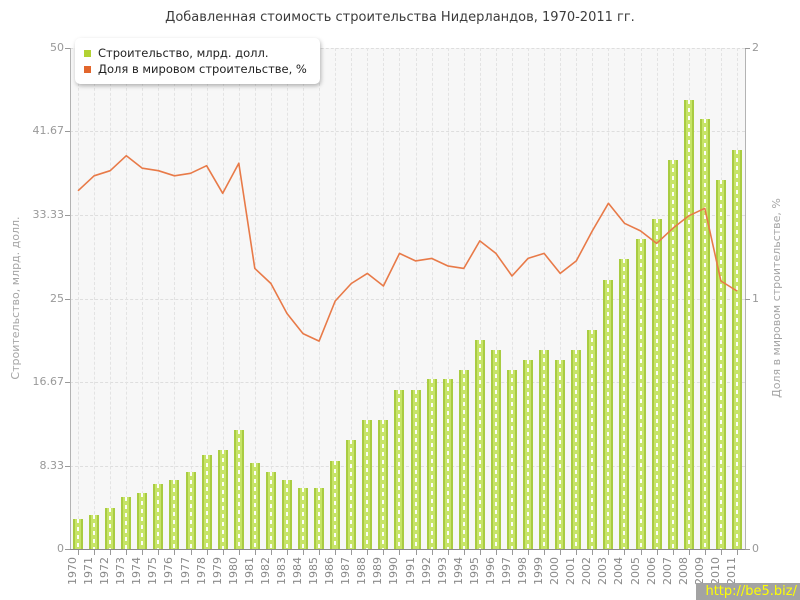 The width and height of the screenshot is (800, 600). I want to click on x-axis-year-label: 1995, so click(474, 571).